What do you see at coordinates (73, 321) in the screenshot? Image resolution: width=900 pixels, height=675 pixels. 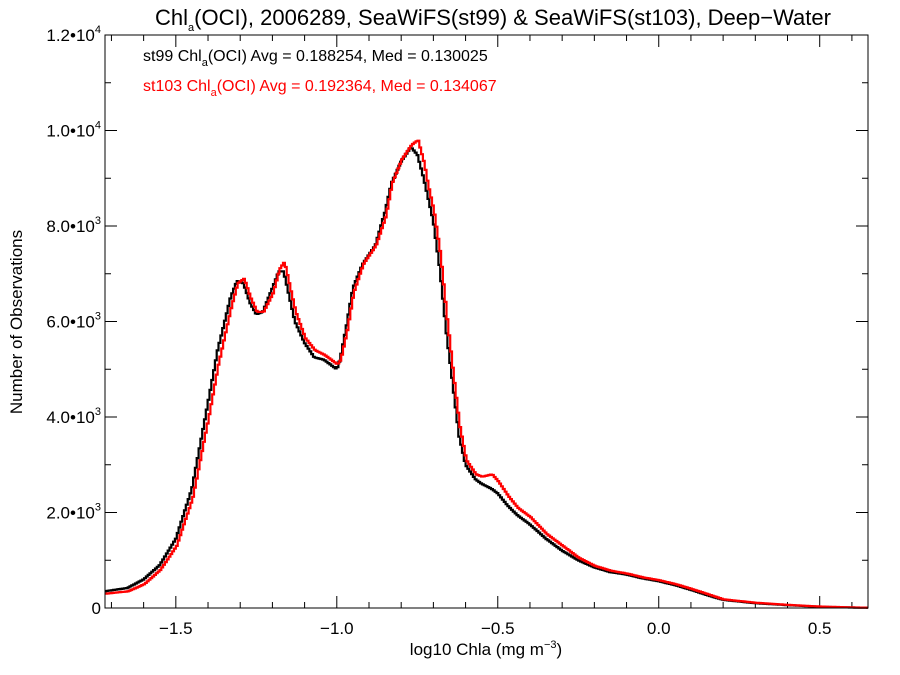 I see `y-tick-label: 6.0•103` at bounding box center [73, 321].